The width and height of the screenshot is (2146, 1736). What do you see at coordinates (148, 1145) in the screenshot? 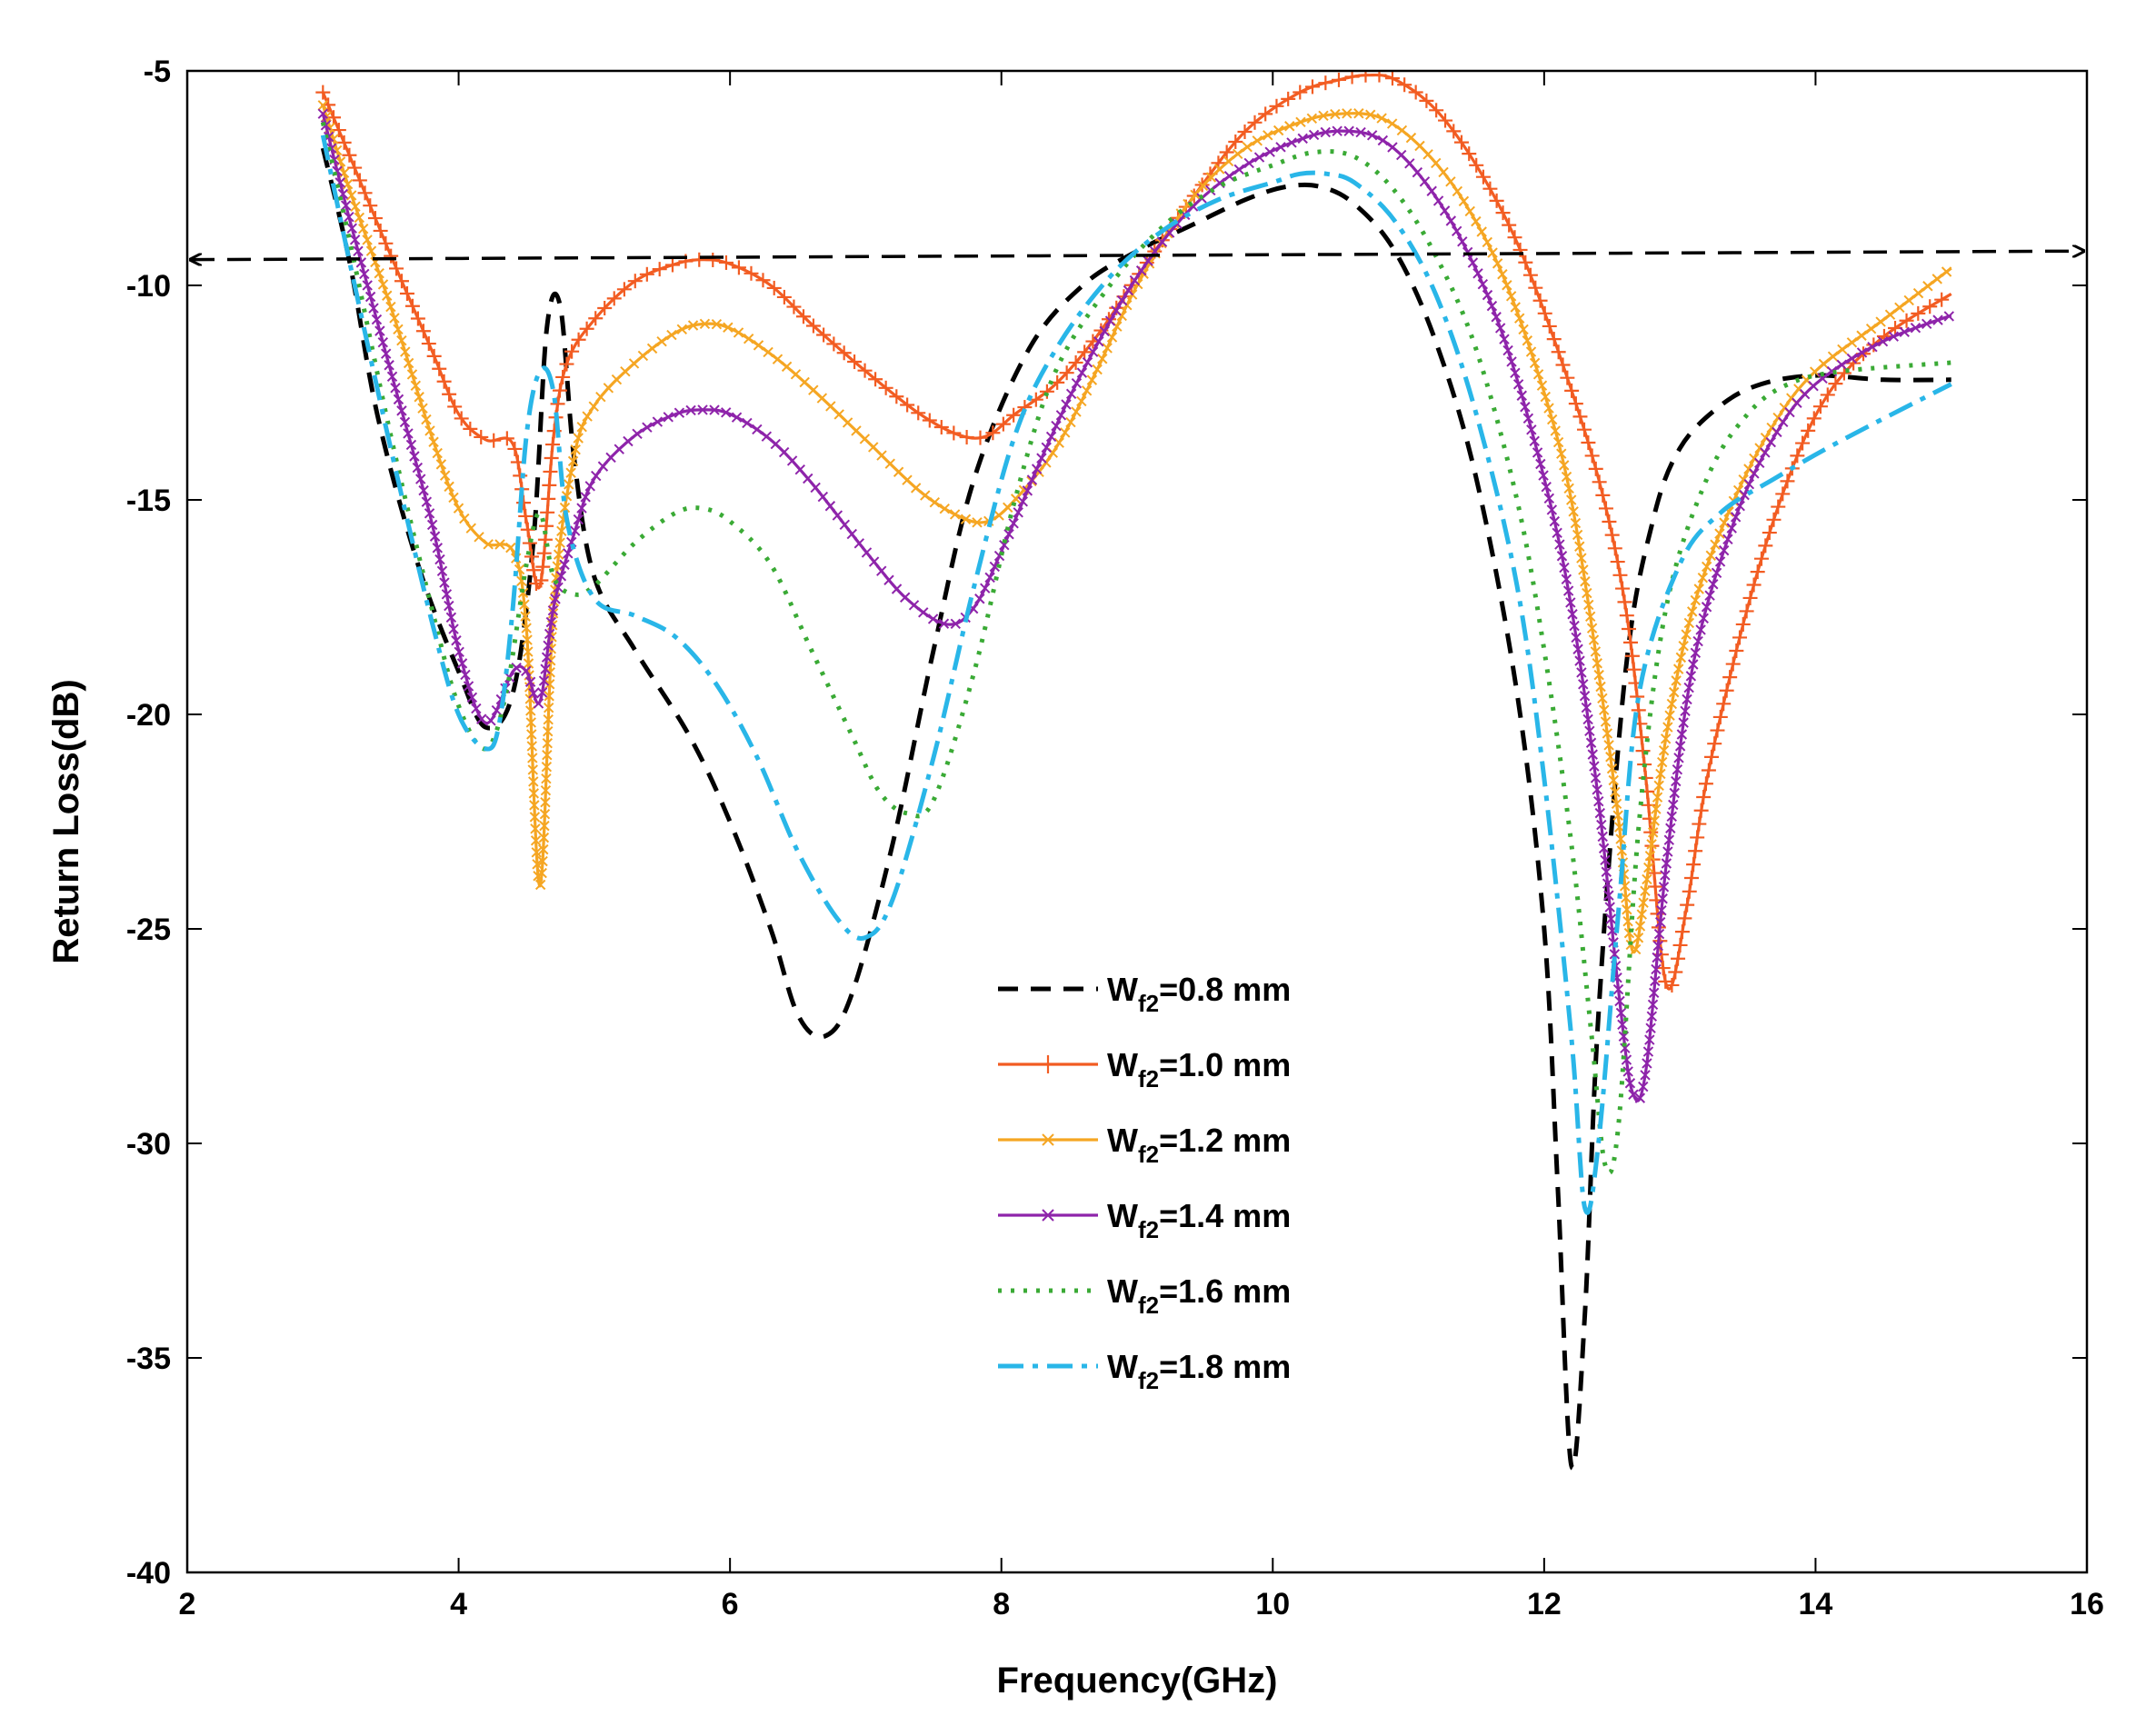
I see `y-tick-label: -30` at bounding box center [148, 1145].